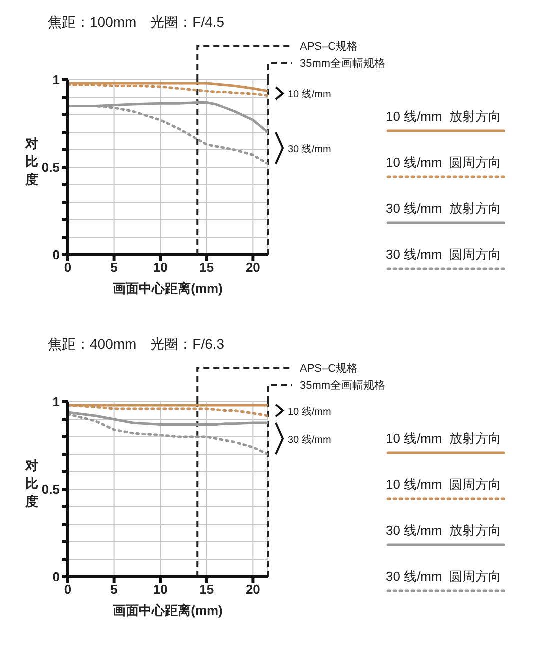  Describe the element at coordinates (136, 23) in the screenshot. I see `chart-title: 焦距：100mm 光圈：F/4.5` at that location.